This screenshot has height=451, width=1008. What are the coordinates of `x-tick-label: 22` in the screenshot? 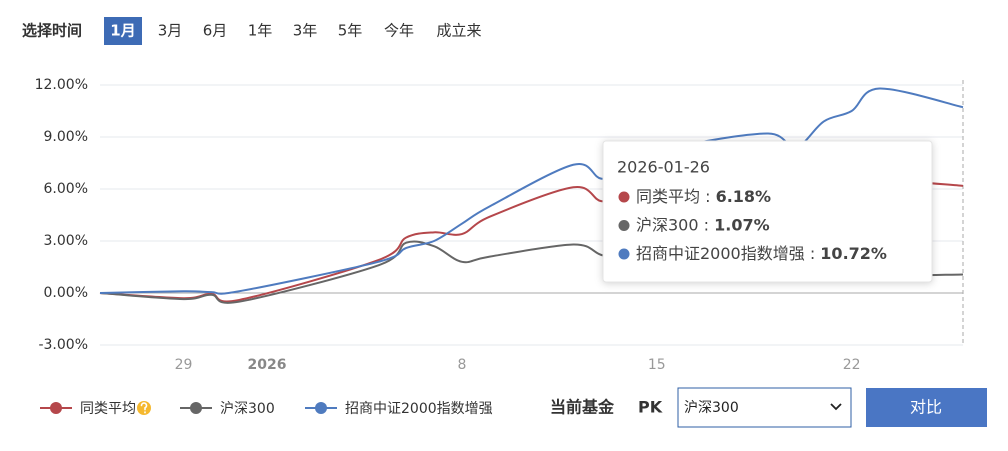 It's located at (852, 365).